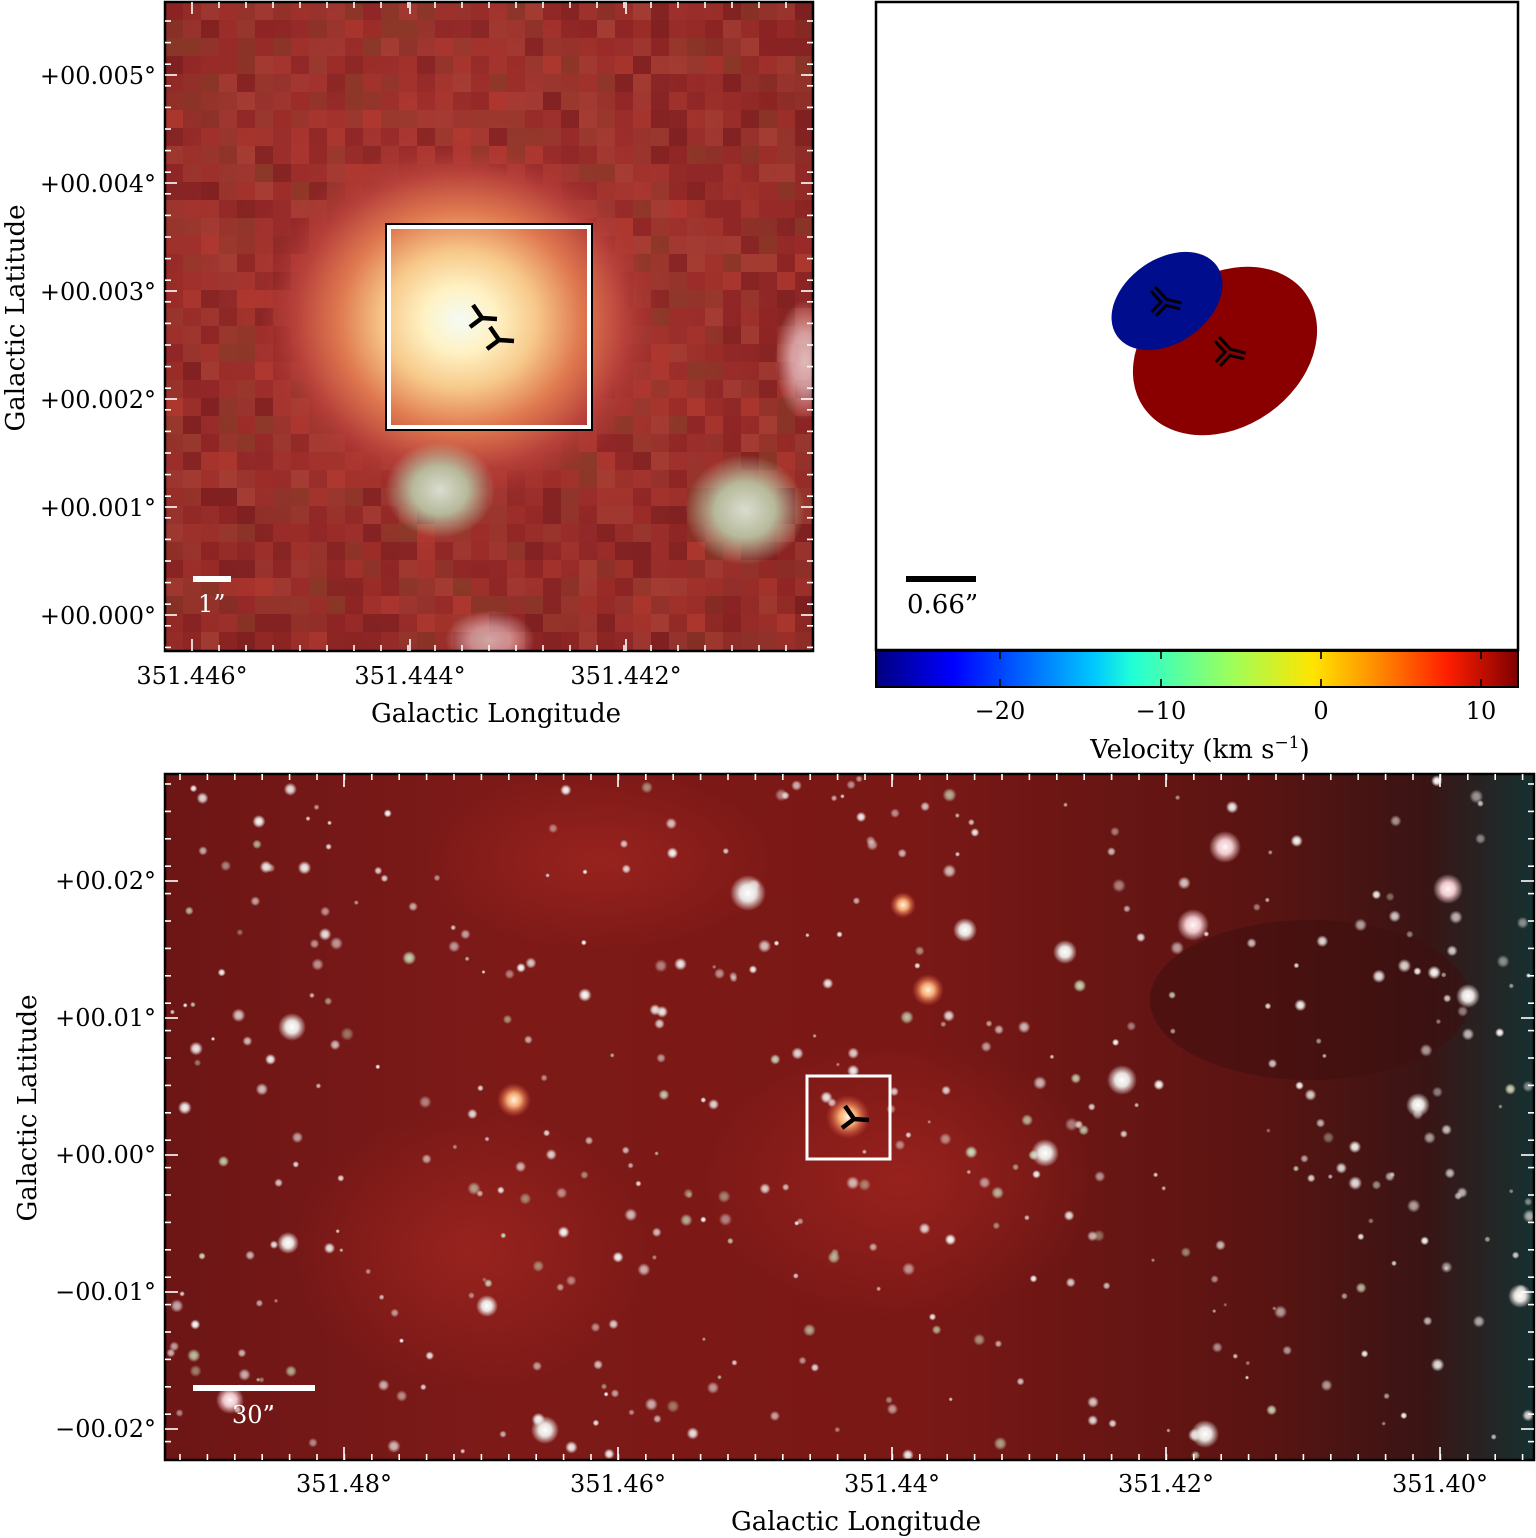 Image resolution: width=1536 pixels, height=1538 pixels. I want to click on b-bright-star, so click(487, 1306).